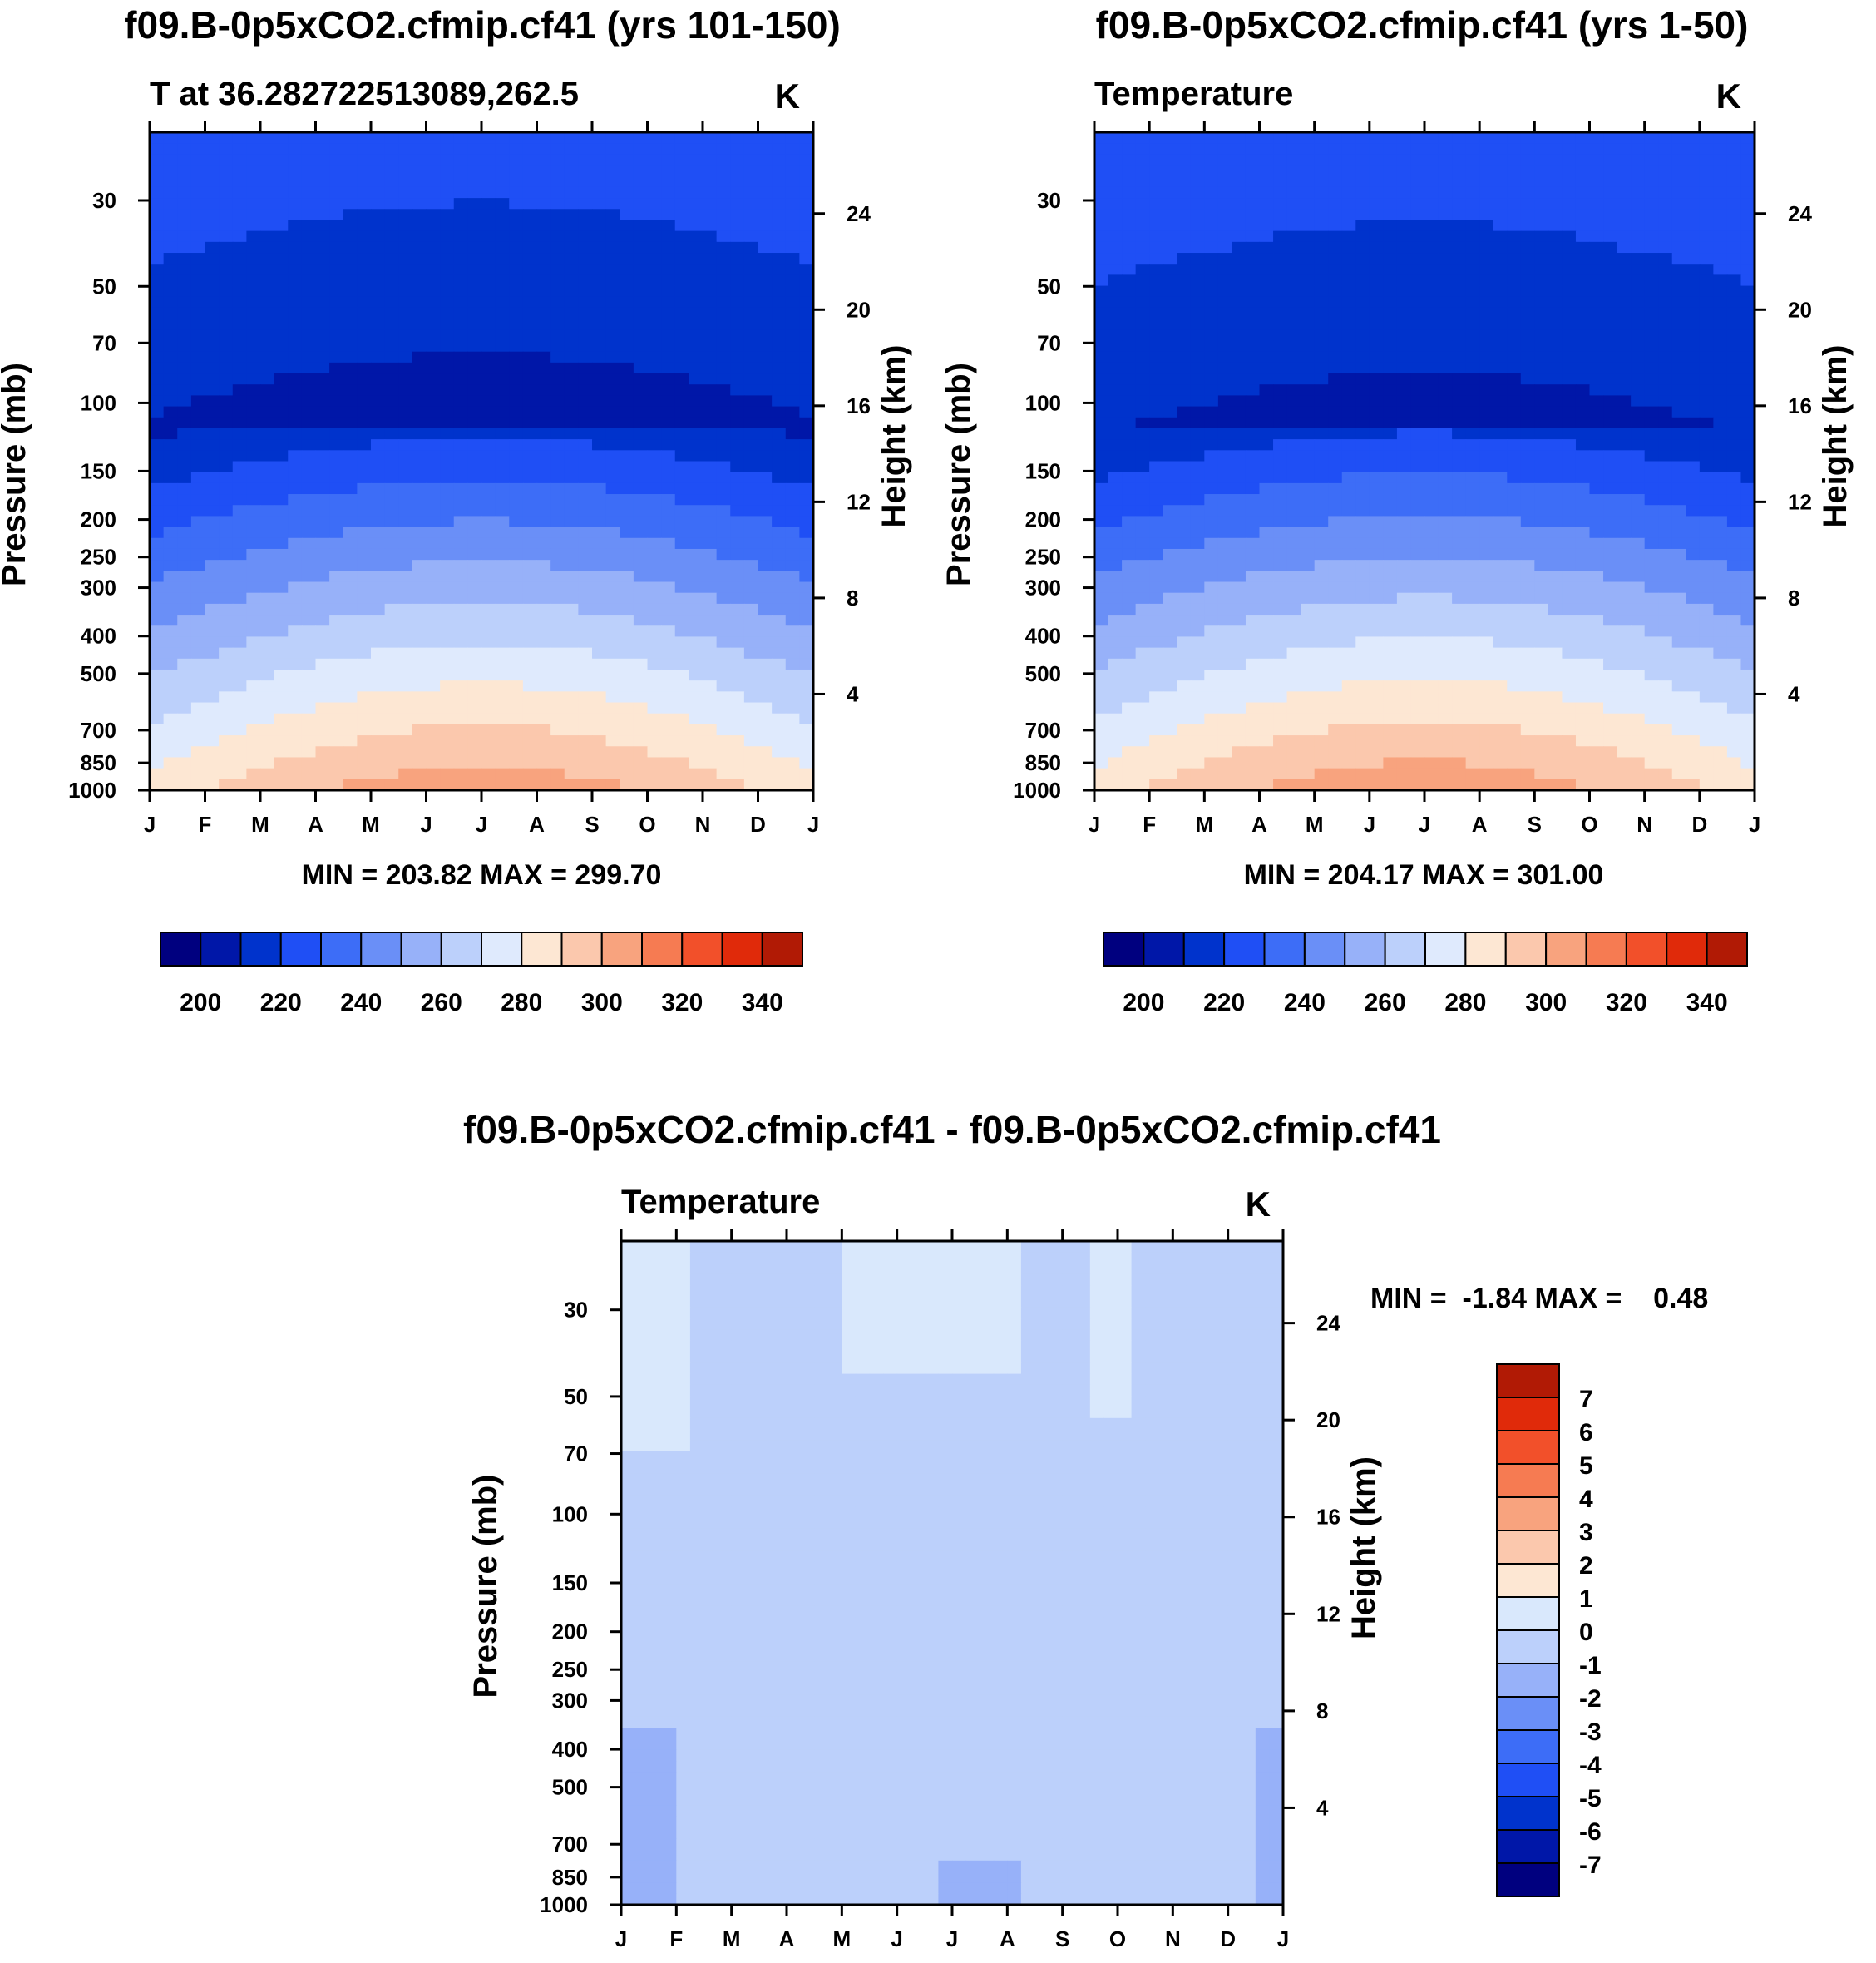 The image size is (1876, 1963). I want to click on left-colorbar-box, so click(662, 949).